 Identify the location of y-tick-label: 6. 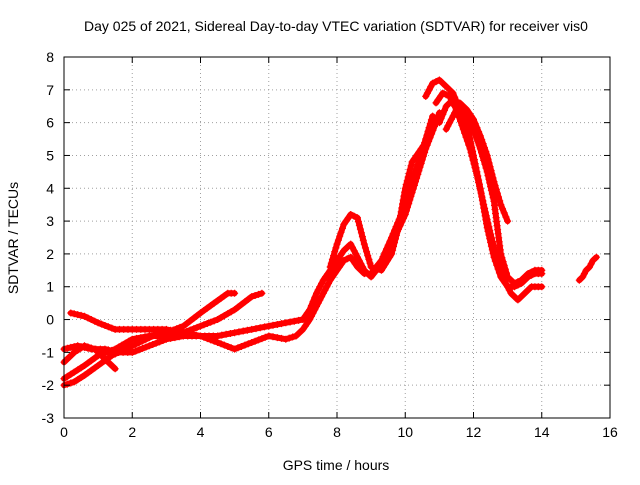
(50, 123).